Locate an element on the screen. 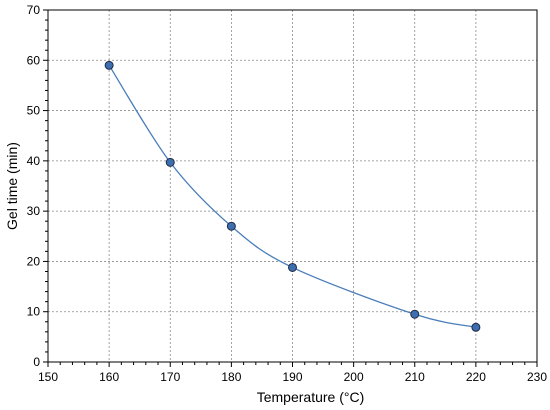 This screenshot has width=550, height=410. y-tick-label: 30 is located at coordinates (34, 211).